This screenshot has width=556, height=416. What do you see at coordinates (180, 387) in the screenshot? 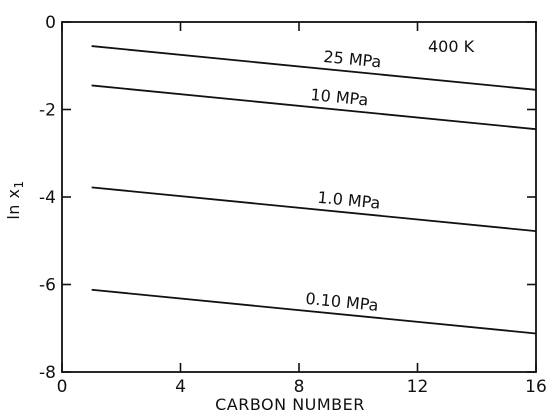
I see `x-tick-label: 4` at bounding box center [180, 387].